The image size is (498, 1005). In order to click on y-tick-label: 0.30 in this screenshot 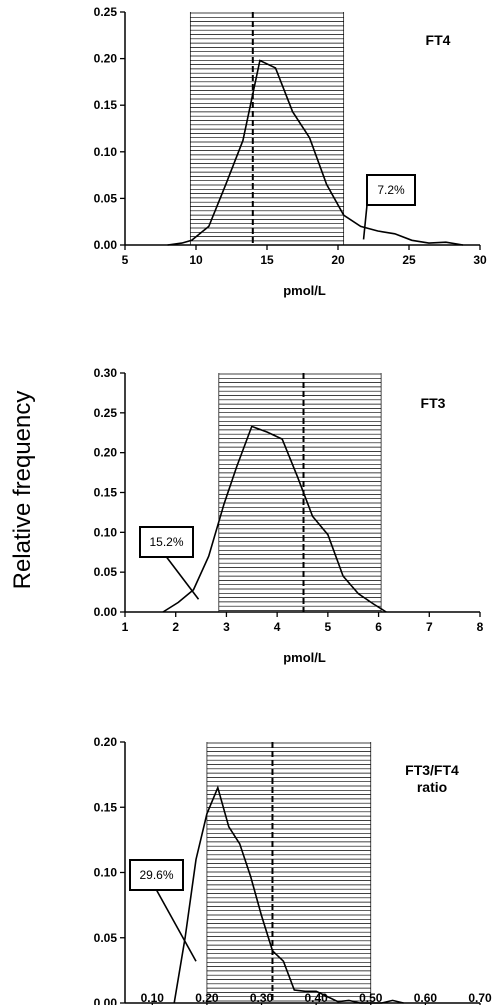, I will do `click(106, 373)`.